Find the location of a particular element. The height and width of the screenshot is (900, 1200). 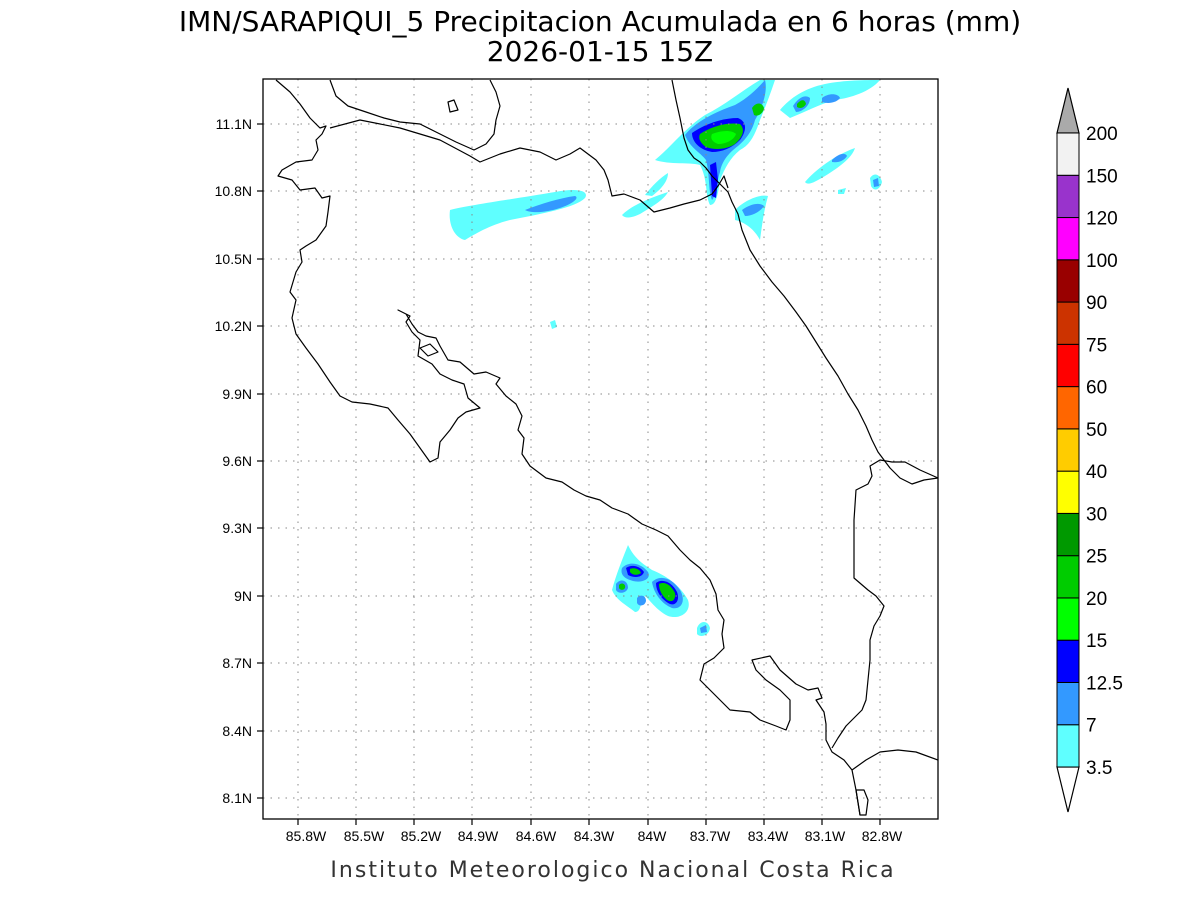

y-tick-label: 10.5N is located at coordinates (233, 259).